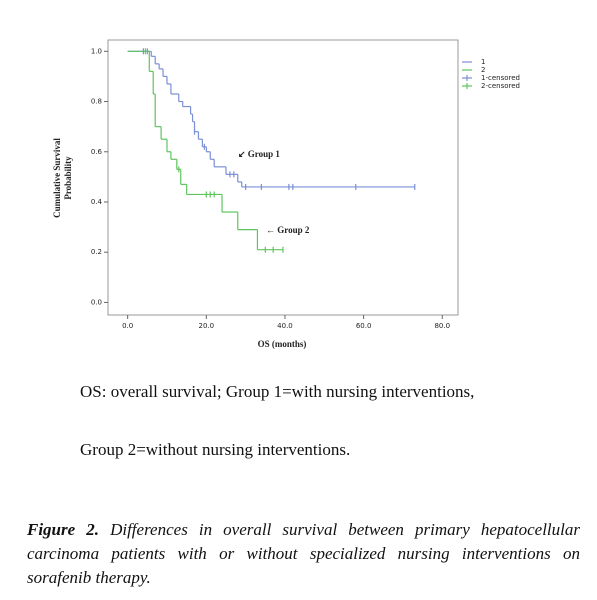 The height and width of the screenshot is (600, 597). I want to click on annotation: ← Group 2, so click(288, 230).